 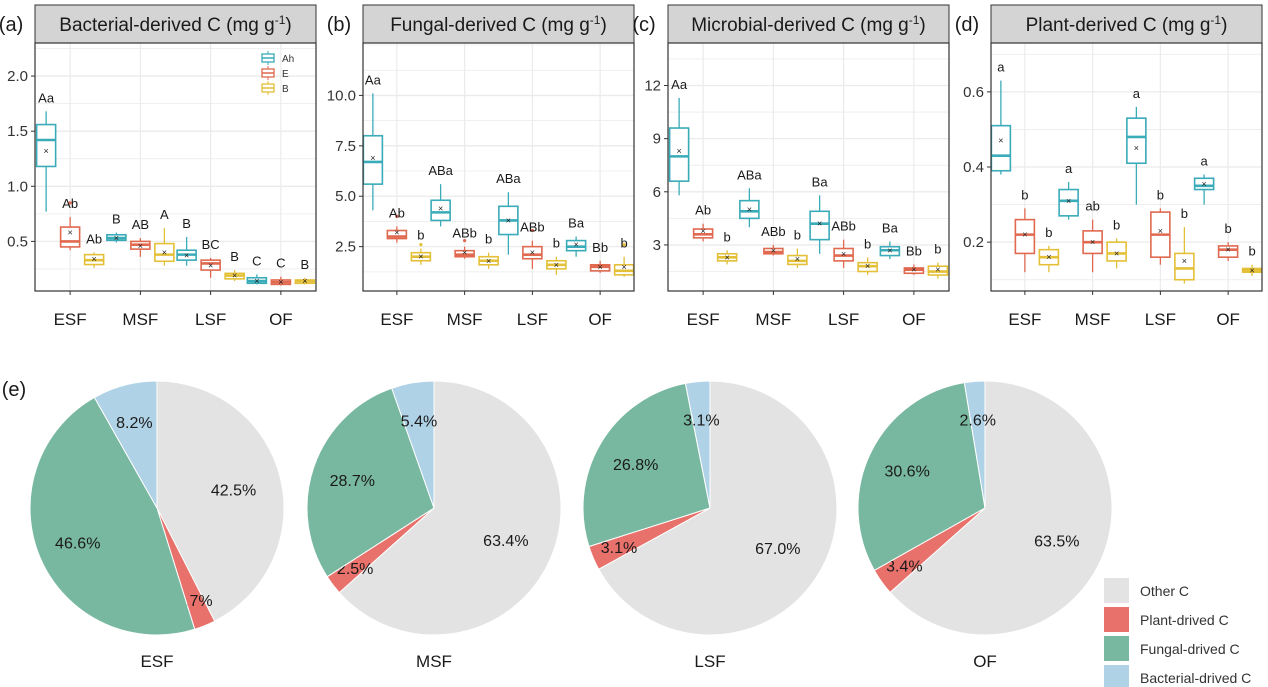 What do you see at coordinates (657, 192) in the screenshot?
I see `y-tick-label: 6` at bounding box center [657, 192].